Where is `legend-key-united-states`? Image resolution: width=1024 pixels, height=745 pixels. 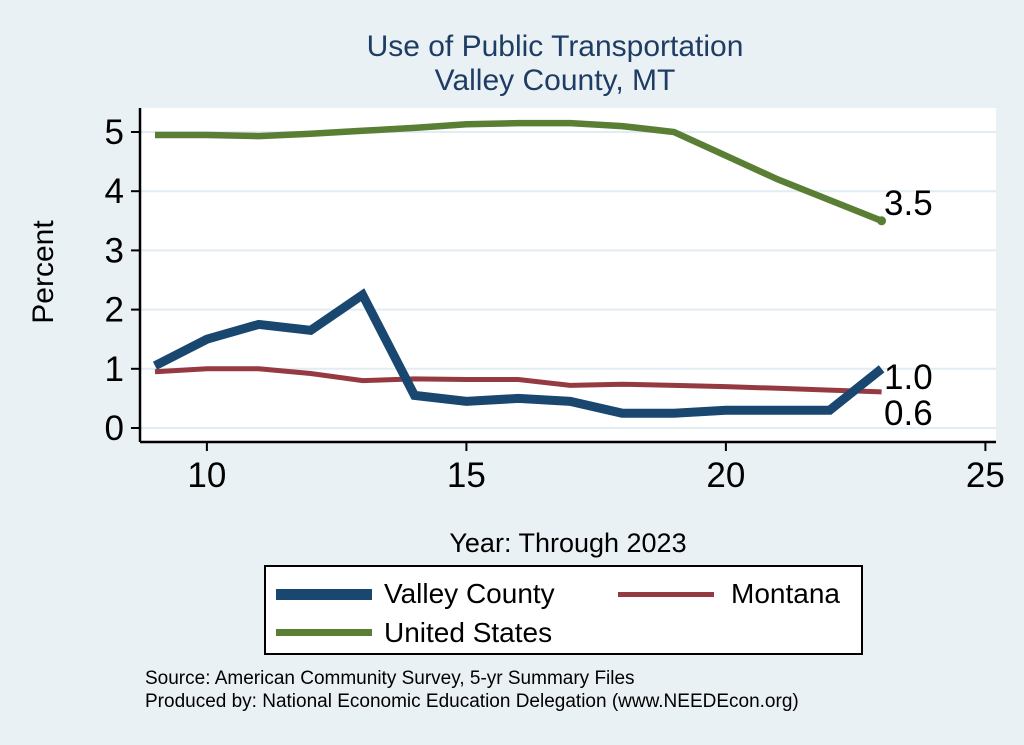 legend-key-united-states is located at coordinates (324, 632).